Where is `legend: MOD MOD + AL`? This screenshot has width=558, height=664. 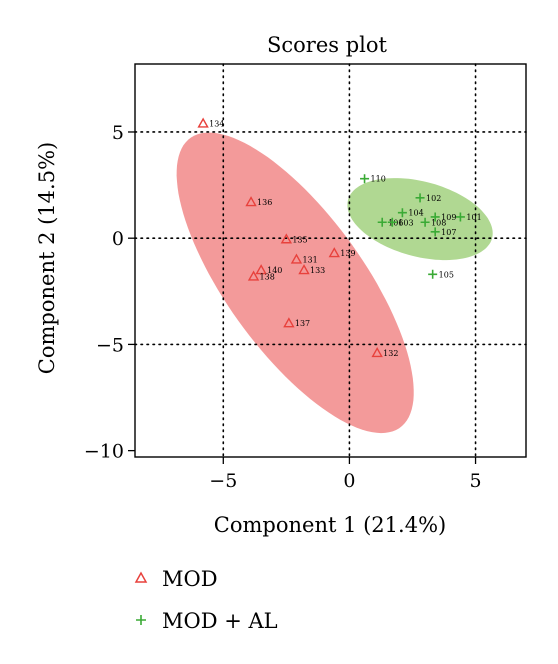 legend: MOD MOD + AL is located at coordinates (206, 600).